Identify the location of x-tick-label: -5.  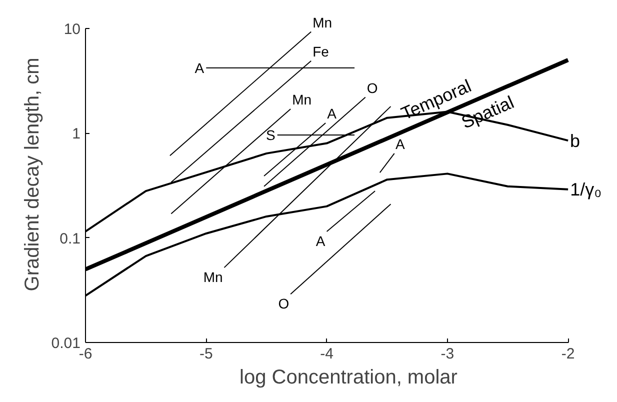
(206, 354).